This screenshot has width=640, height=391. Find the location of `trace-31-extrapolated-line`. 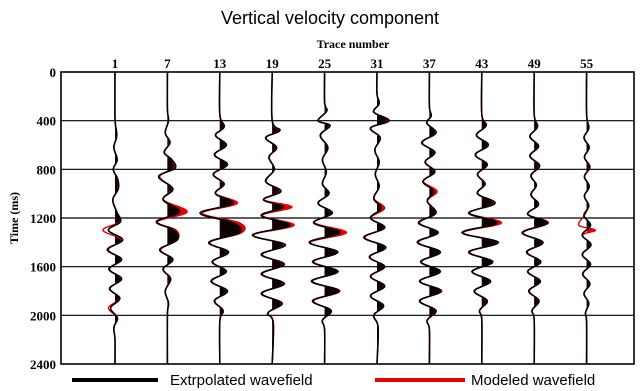

trace-31-extrapolated-line is located at coordinates (376, 218).